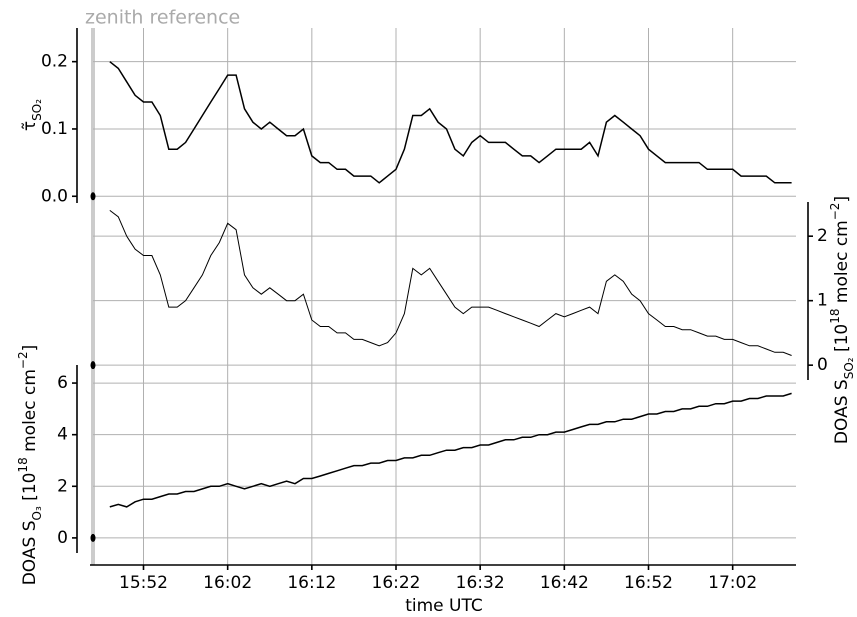 Image resolution: width=857 pixels, height=617 pixels. I want to click on zenith-annotation: zenith reference, so click(162, 18).